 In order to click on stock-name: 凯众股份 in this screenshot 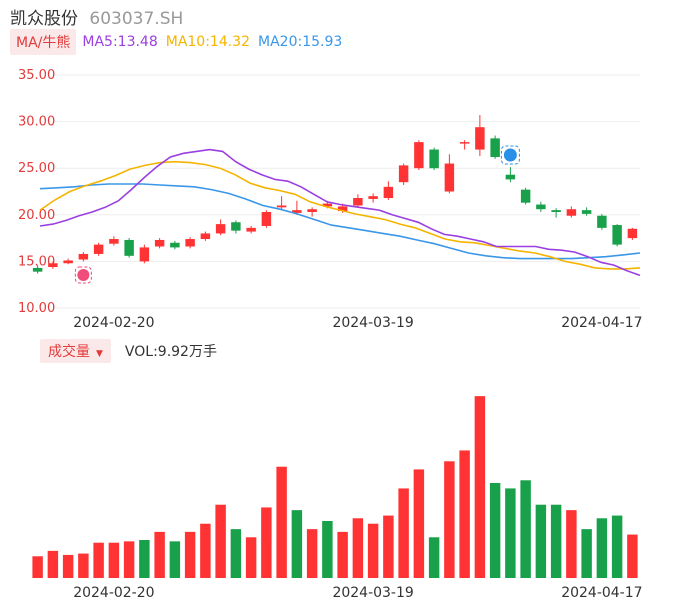, I will do `click(44, 19)`.